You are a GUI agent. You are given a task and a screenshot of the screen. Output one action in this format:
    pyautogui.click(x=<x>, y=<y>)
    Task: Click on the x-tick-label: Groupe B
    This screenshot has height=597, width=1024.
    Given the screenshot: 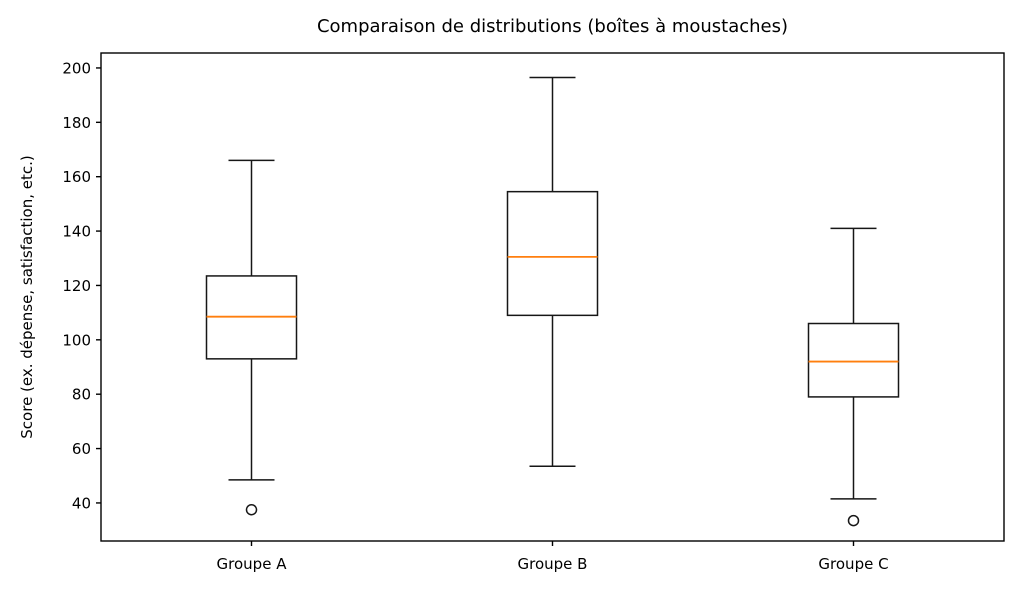 What is the action you would take?
    pyautogui.click(x=553, y=564)
    